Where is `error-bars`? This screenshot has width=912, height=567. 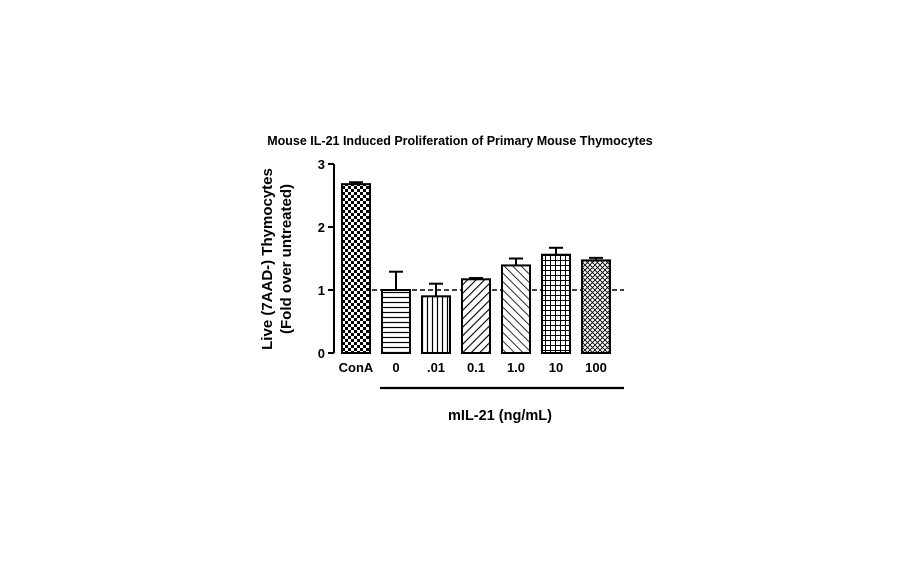
error-bars is located at coordinates (476, 239).